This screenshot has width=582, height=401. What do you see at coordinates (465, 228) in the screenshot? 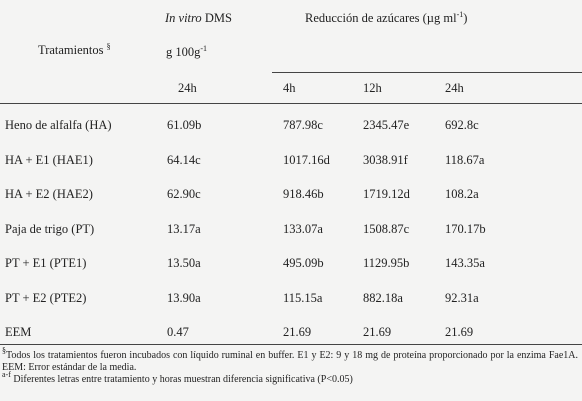
I see `cell: 170.17b` at bounding box center [465, 228].